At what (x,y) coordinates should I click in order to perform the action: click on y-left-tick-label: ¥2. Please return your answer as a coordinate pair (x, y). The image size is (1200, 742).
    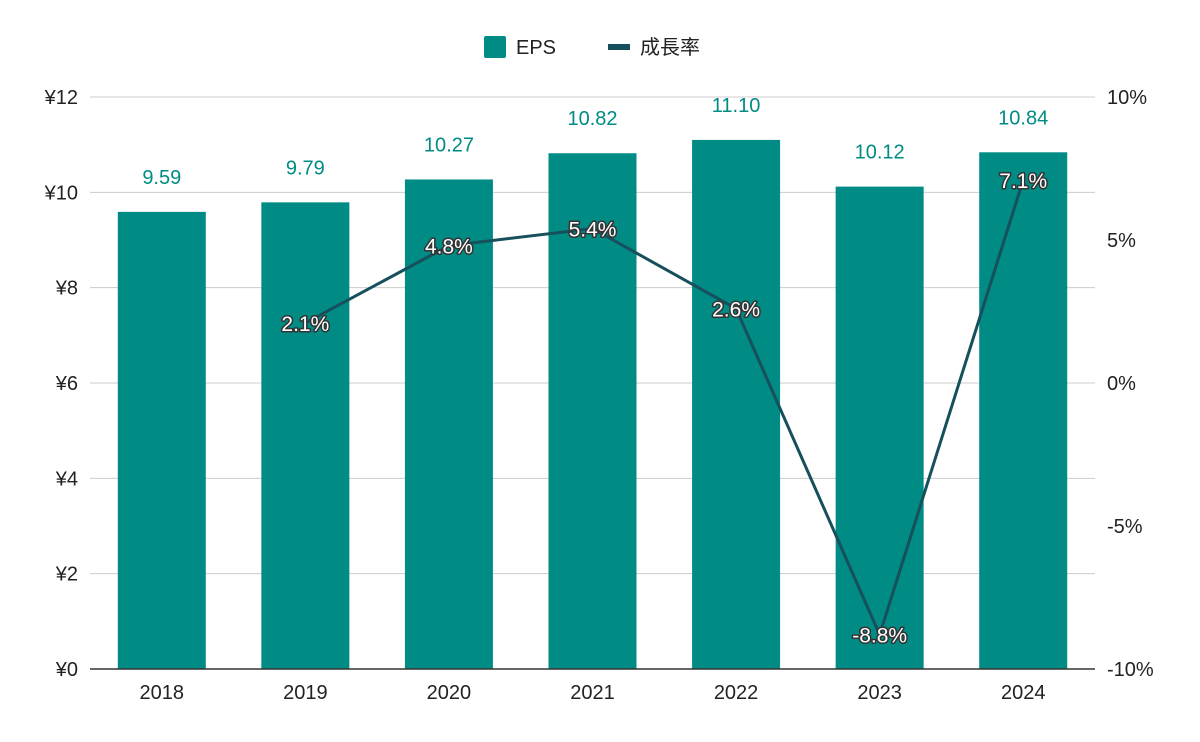
    Looking at the image, I should click on (66, 575).